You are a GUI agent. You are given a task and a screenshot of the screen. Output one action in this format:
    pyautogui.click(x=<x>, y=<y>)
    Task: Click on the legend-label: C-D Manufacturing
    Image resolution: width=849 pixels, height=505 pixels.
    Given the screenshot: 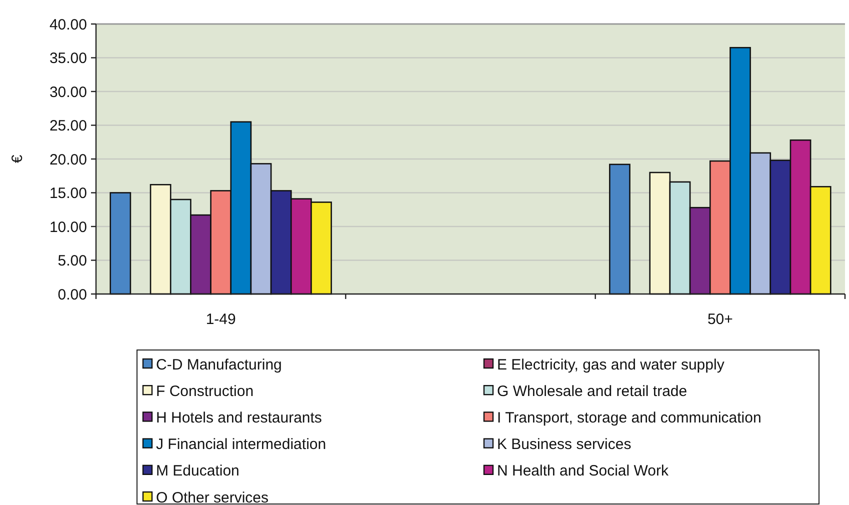 What is the action you would take?
    pyautogui.click(x=219, y=365)
    